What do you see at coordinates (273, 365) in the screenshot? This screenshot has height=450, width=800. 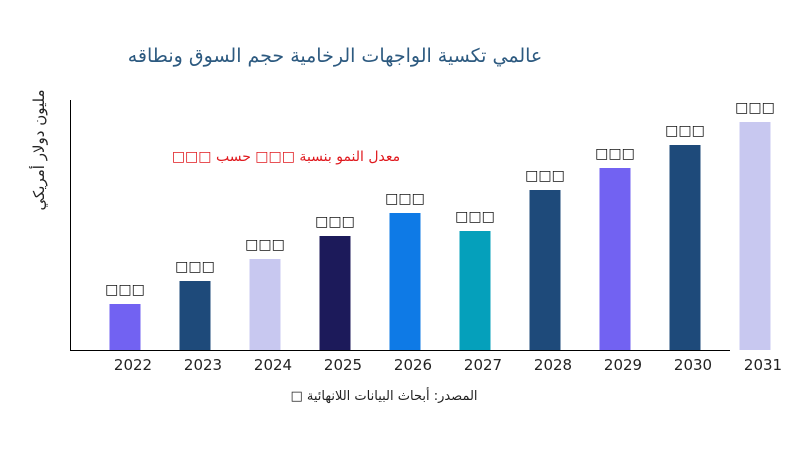 I see `x-tick-2024: 2024` at bounding box center [273, 365].